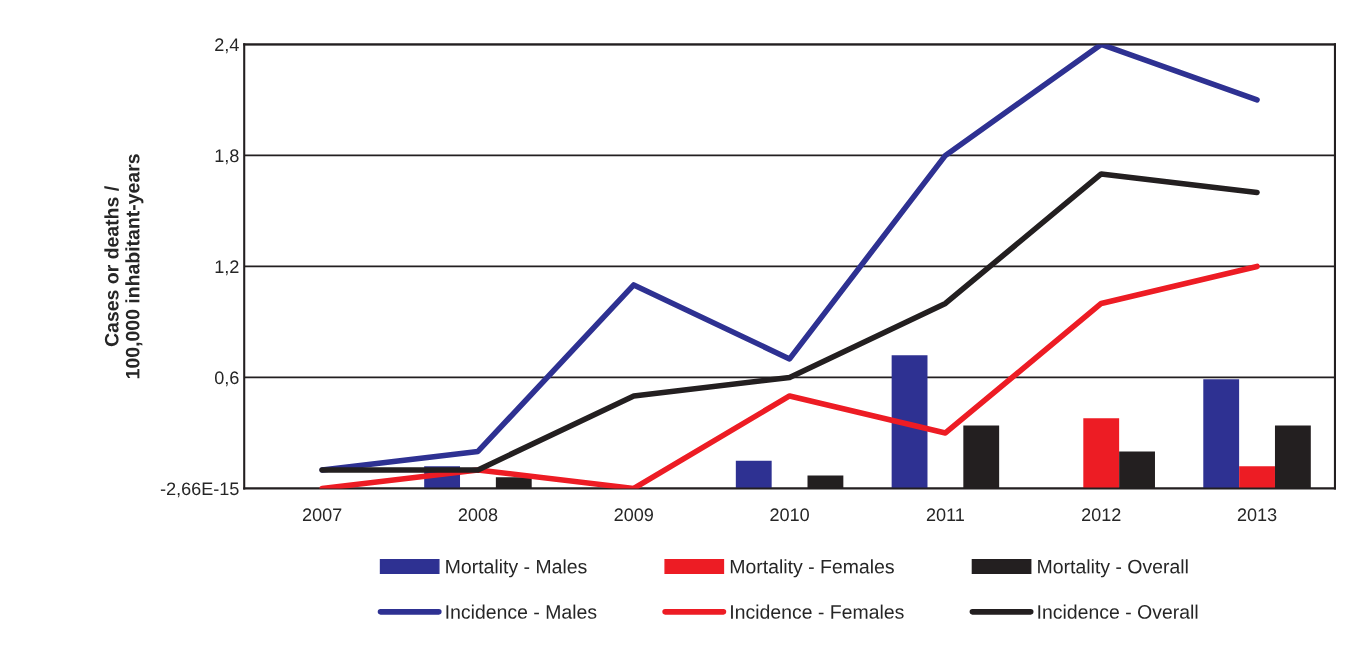  What do you see at coordinates (812, 568) in the screenshot?
I see `legend-label: Mortality - Females` at bounding box center [812, 568].